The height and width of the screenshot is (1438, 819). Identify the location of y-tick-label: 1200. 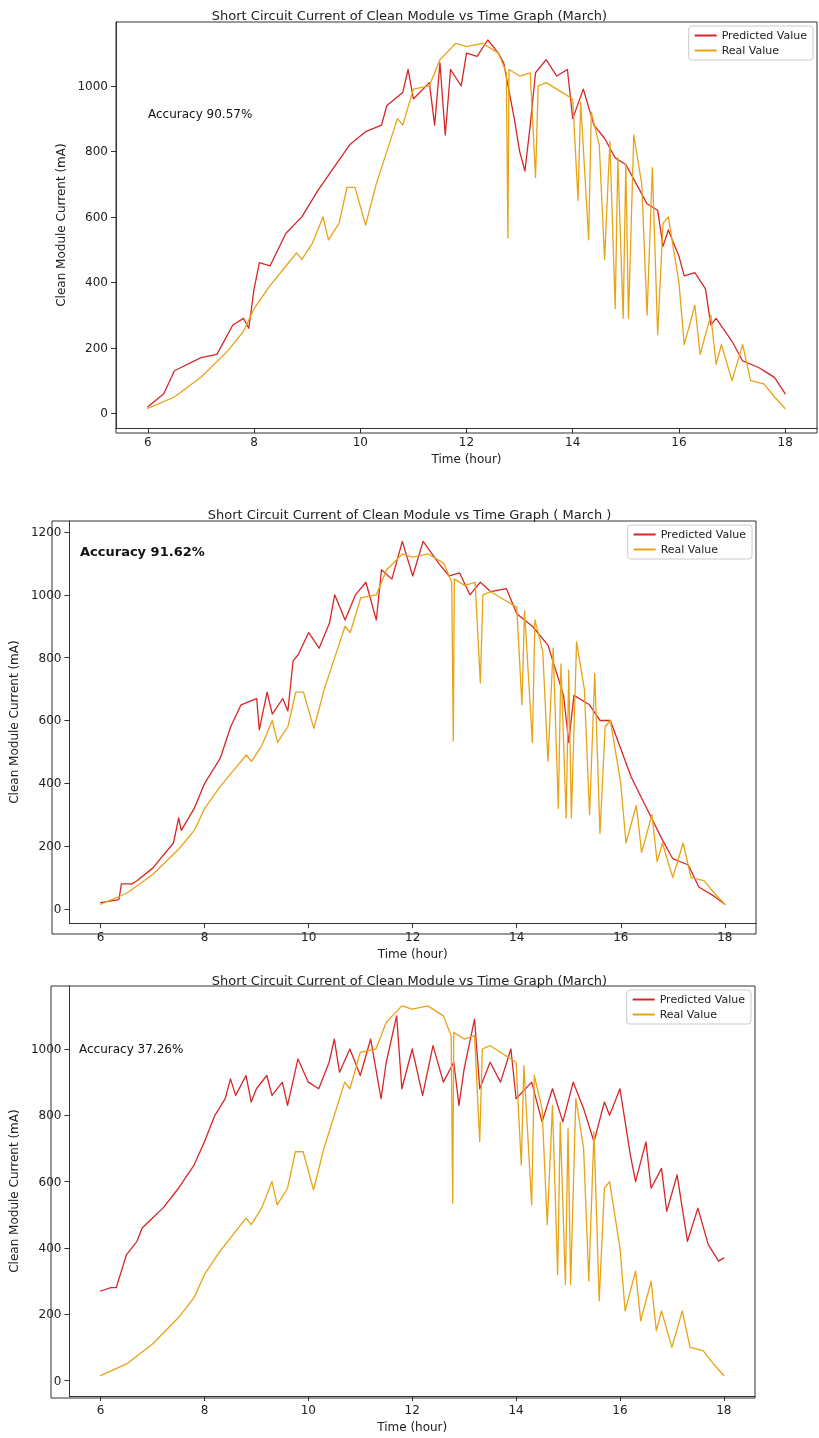
(46, 531).